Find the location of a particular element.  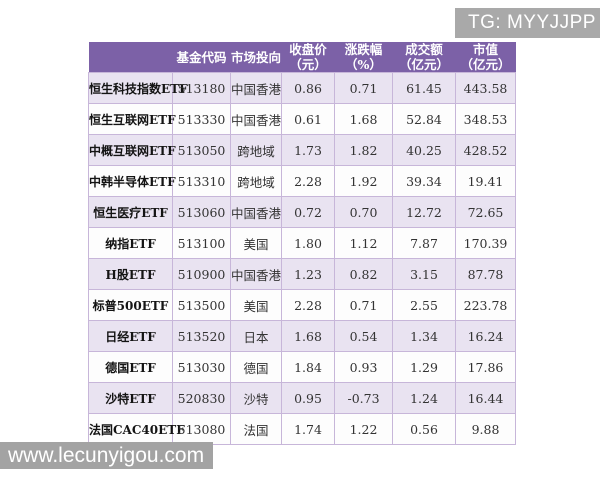

column-header-3: 收盘价 （元） is located at coordinates (308, 57).